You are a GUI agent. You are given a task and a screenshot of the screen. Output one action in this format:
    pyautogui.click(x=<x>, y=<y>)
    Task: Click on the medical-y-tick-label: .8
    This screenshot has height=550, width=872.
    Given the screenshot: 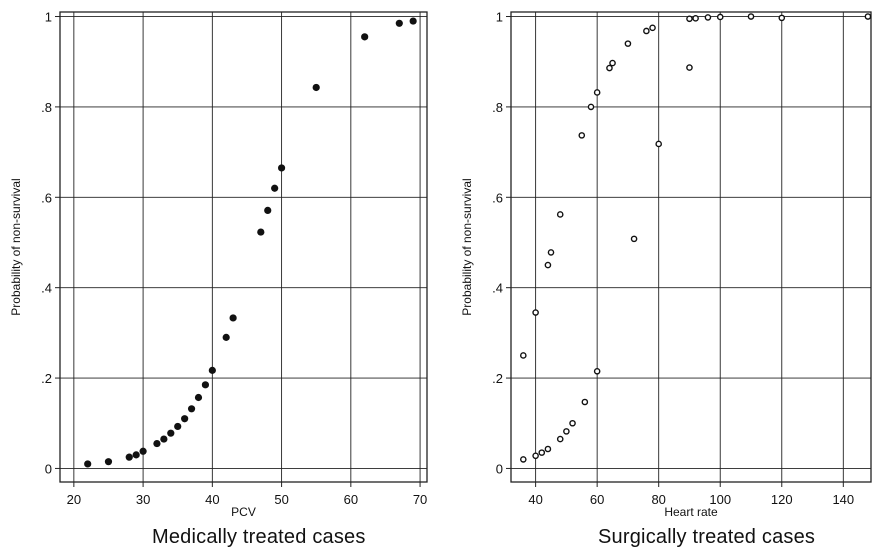 What is the action you would take?
    pyautogui.click(x=46, y=107)
    